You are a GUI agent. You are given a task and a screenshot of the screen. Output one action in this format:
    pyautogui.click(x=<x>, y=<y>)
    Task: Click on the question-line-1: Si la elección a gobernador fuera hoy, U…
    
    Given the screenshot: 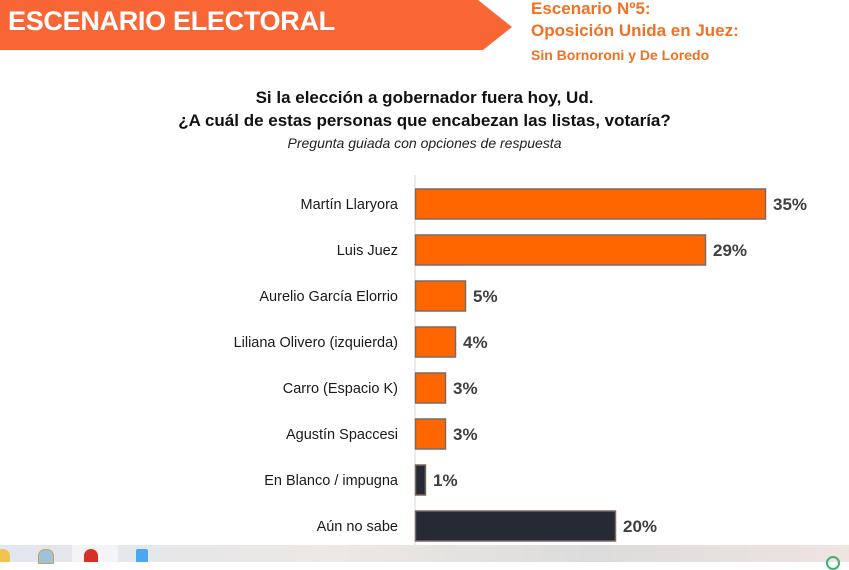 What is the action you would take?
    pyautogui.click(x=424, y=97)
    